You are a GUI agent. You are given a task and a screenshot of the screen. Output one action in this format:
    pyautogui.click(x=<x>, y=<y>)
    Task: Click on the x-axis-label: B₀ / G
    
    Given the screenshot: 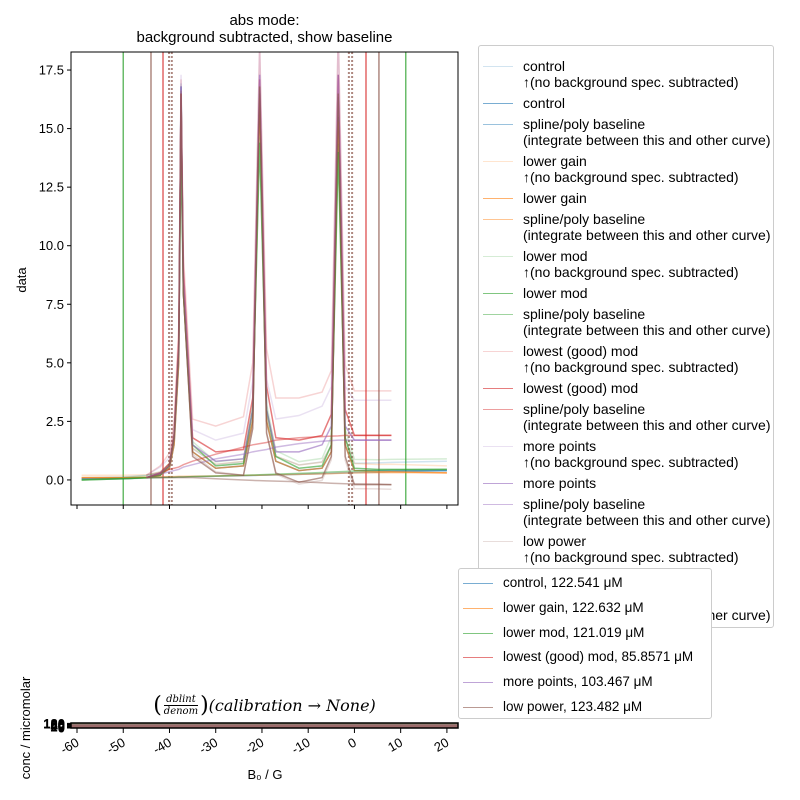 What is the action you would take?
    pyautogui.click(x=264, y=774)
    